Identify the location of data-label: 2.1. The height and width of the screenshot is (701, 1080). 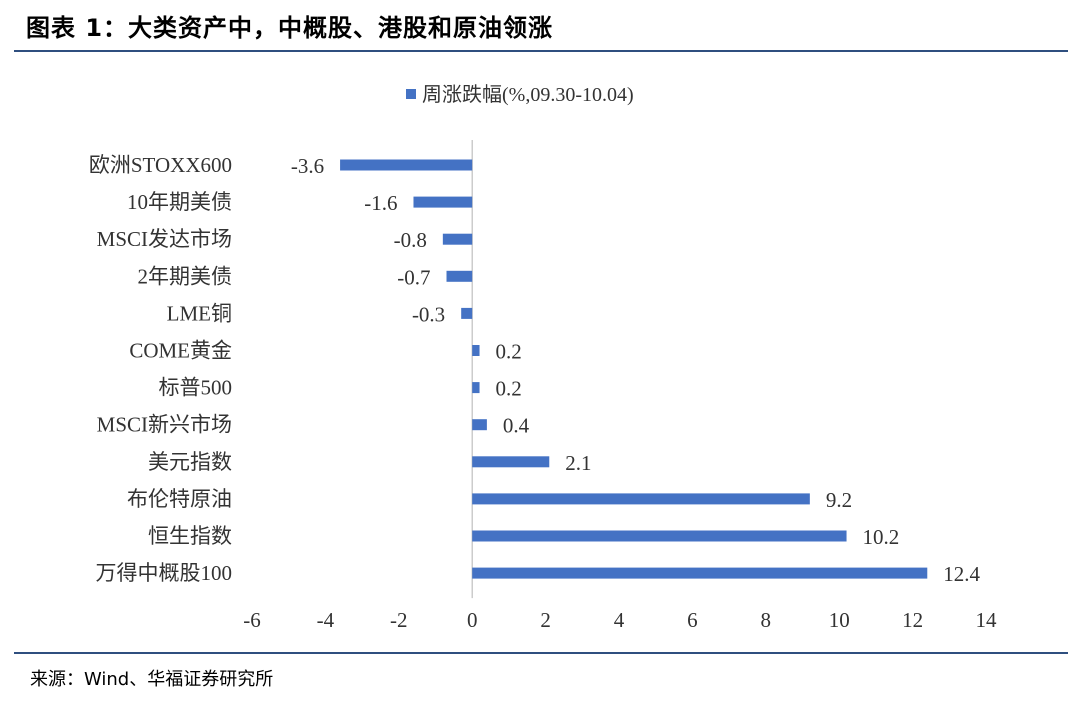
(578, 463).